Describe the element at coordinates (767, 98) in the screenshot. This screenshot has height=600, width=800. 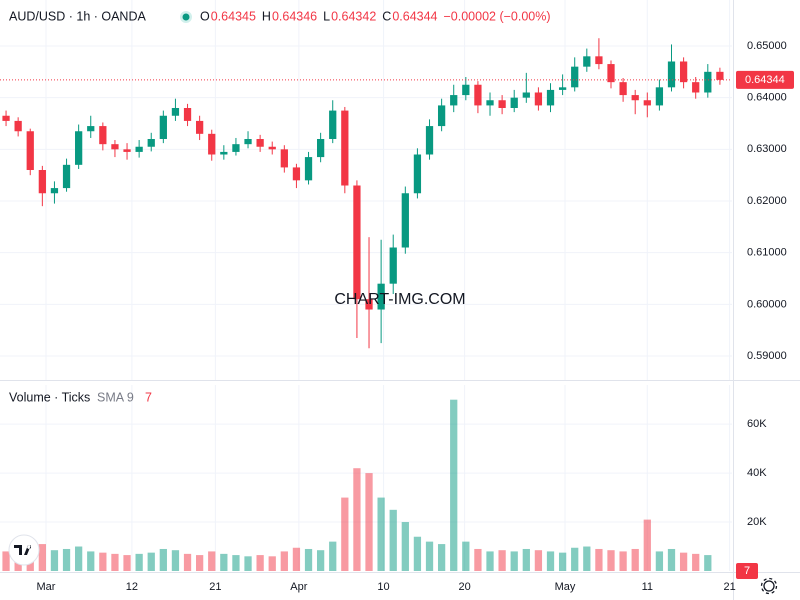
I see `y-tick-label: 0.64000` at that location.